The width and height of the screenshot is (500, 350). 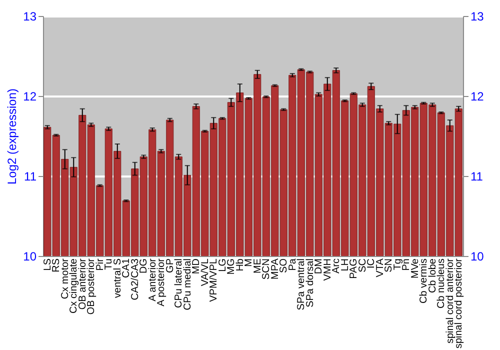 I want to click on x-tick-label: Cb lobe, so click(x=432, y=275).